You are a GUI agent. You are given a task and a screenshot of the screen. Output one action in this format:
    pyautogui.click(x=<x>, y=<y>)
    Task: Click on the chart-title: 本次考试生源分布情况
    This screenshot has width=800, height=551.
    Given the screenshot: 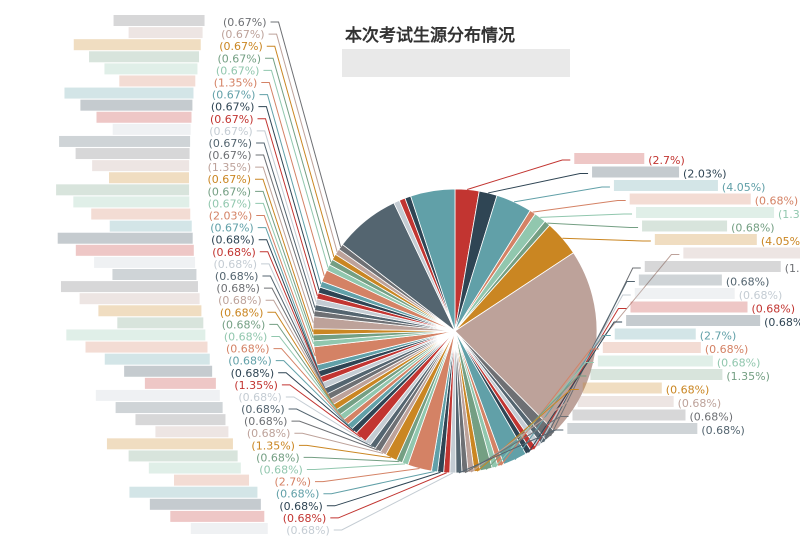 What is the action you would take?
    pyautogui.click(x=430, y=36)
    